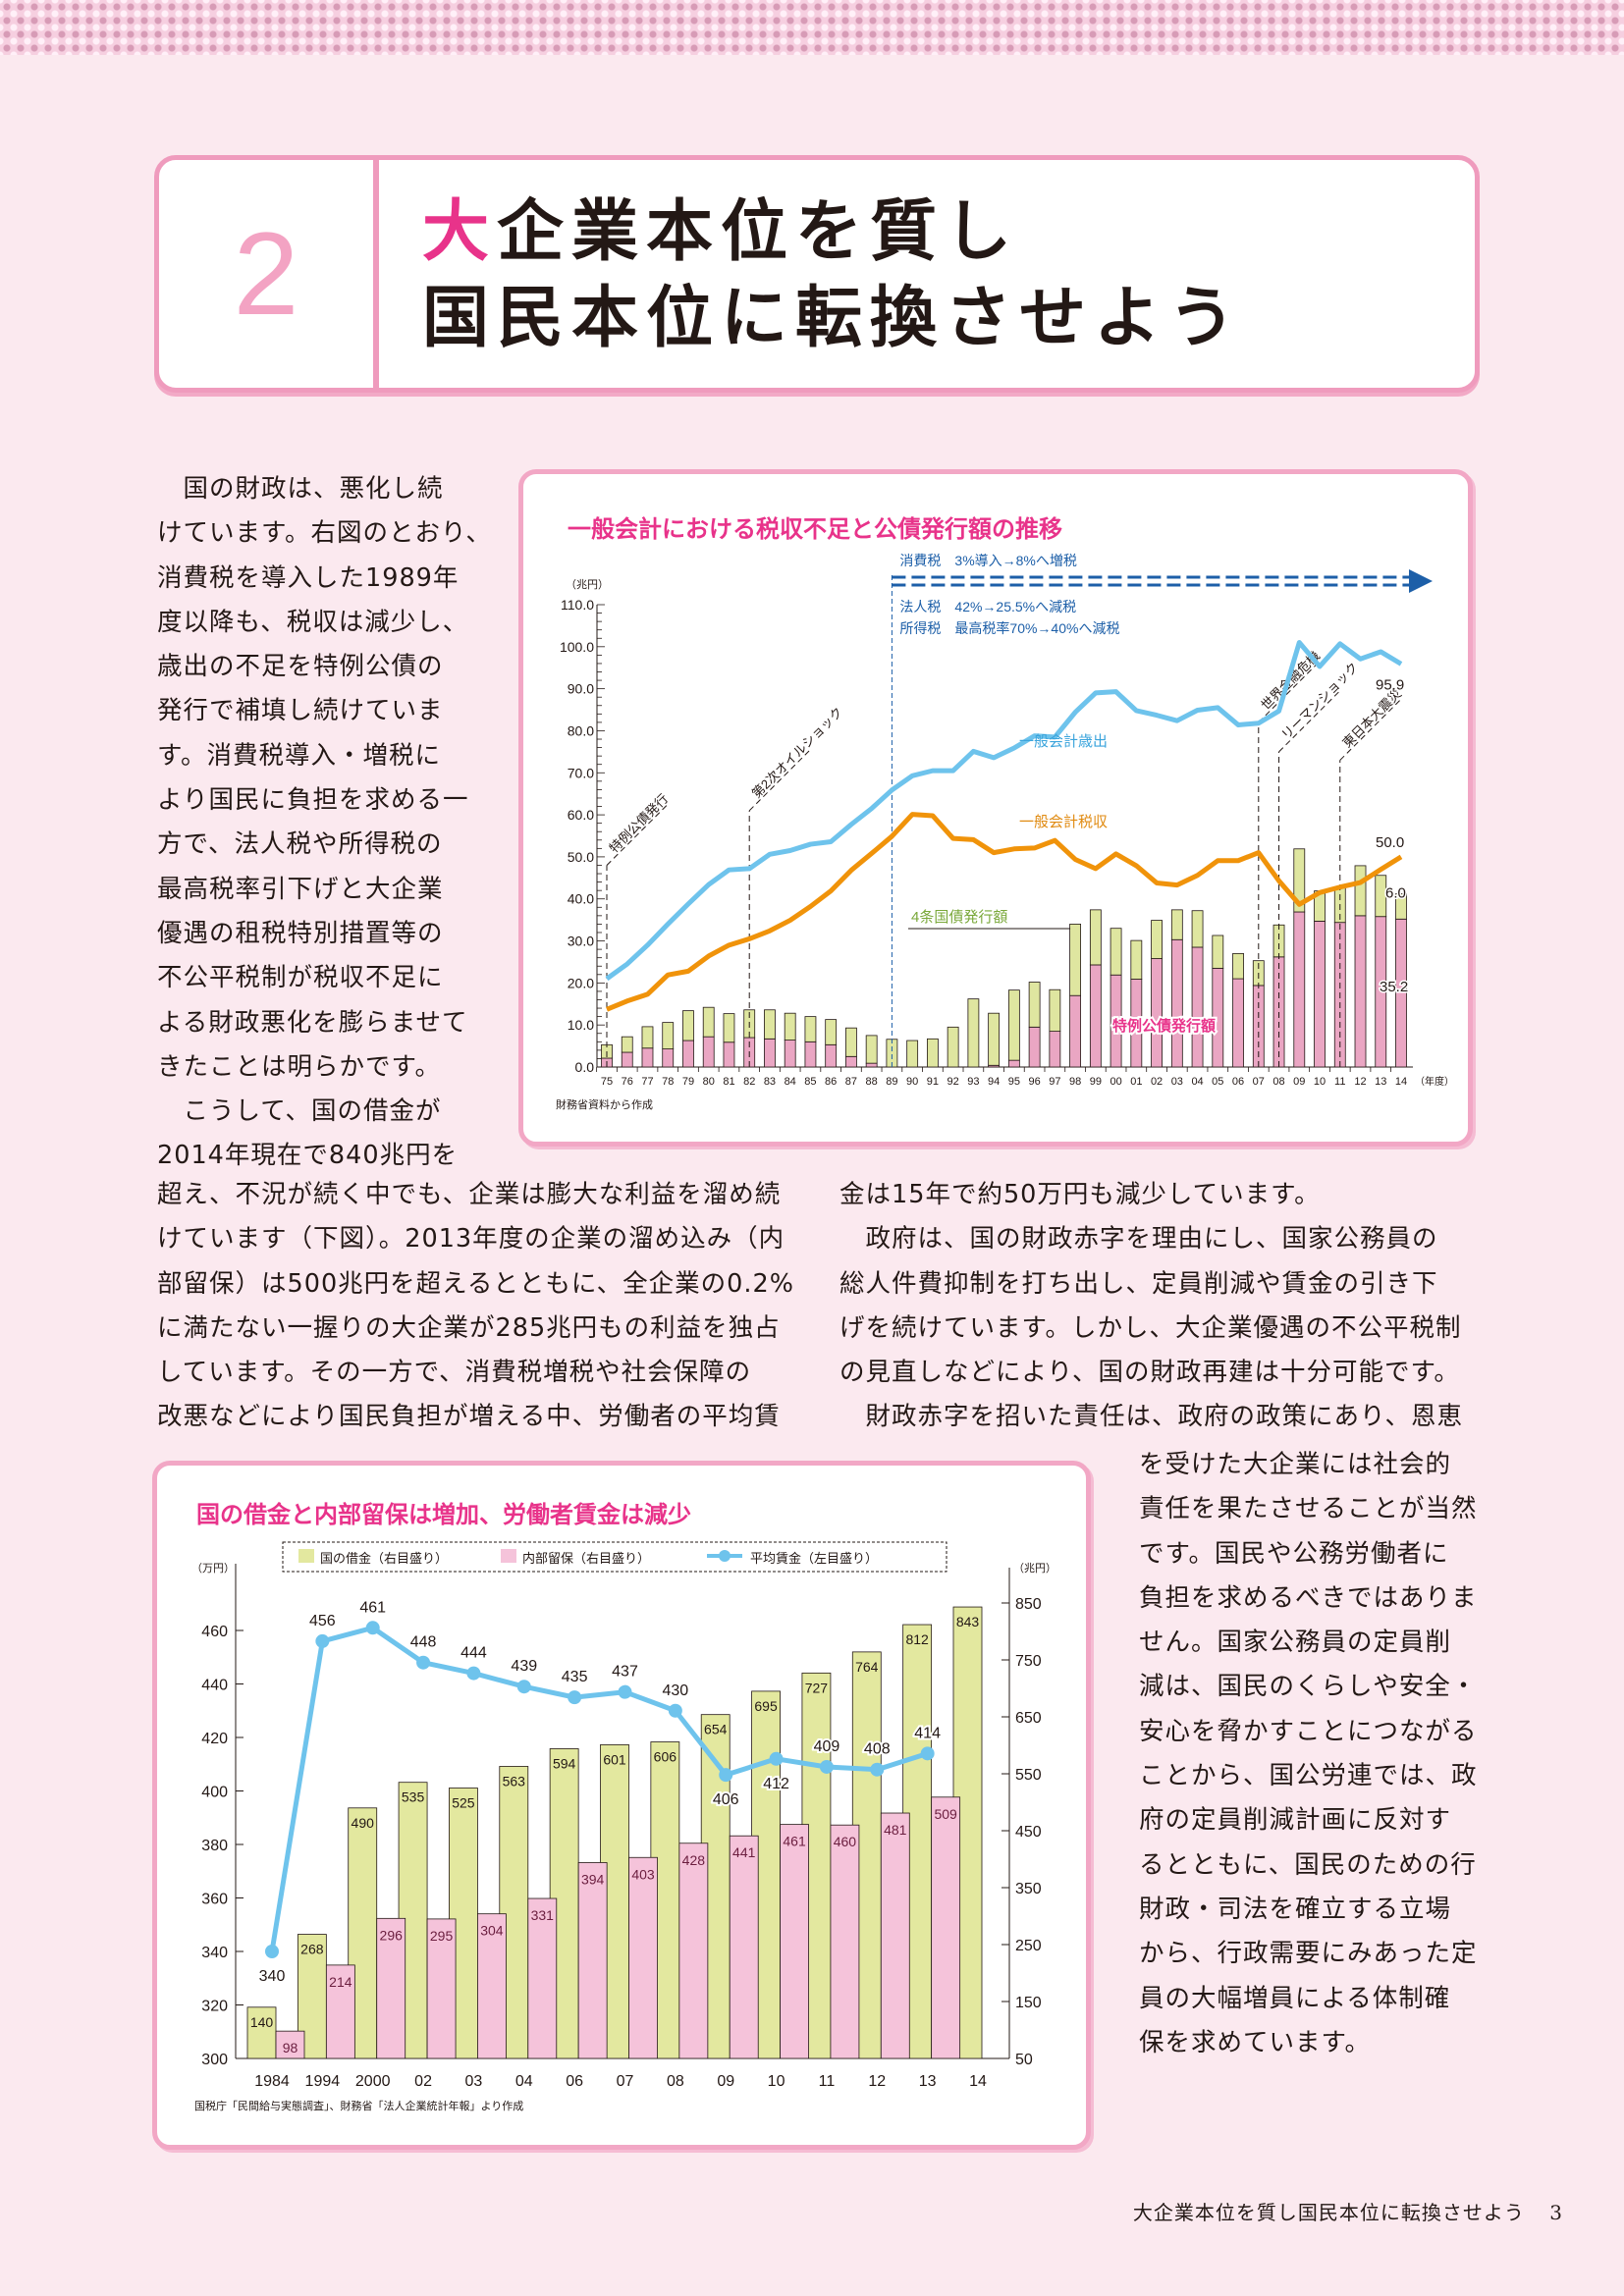  Describe the element at coordinates (324, 533) in the screenshot. I see `body-line: けています。右図のとおり、` at that location.